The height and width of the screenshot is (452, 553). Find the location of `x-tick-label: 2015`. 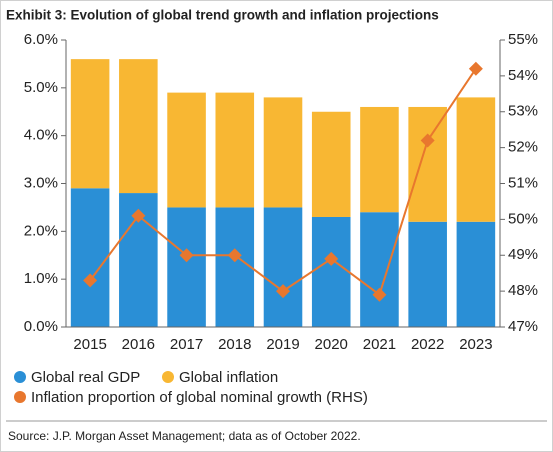

x-tick-label: 2015 is located at coordinates (89, 344).